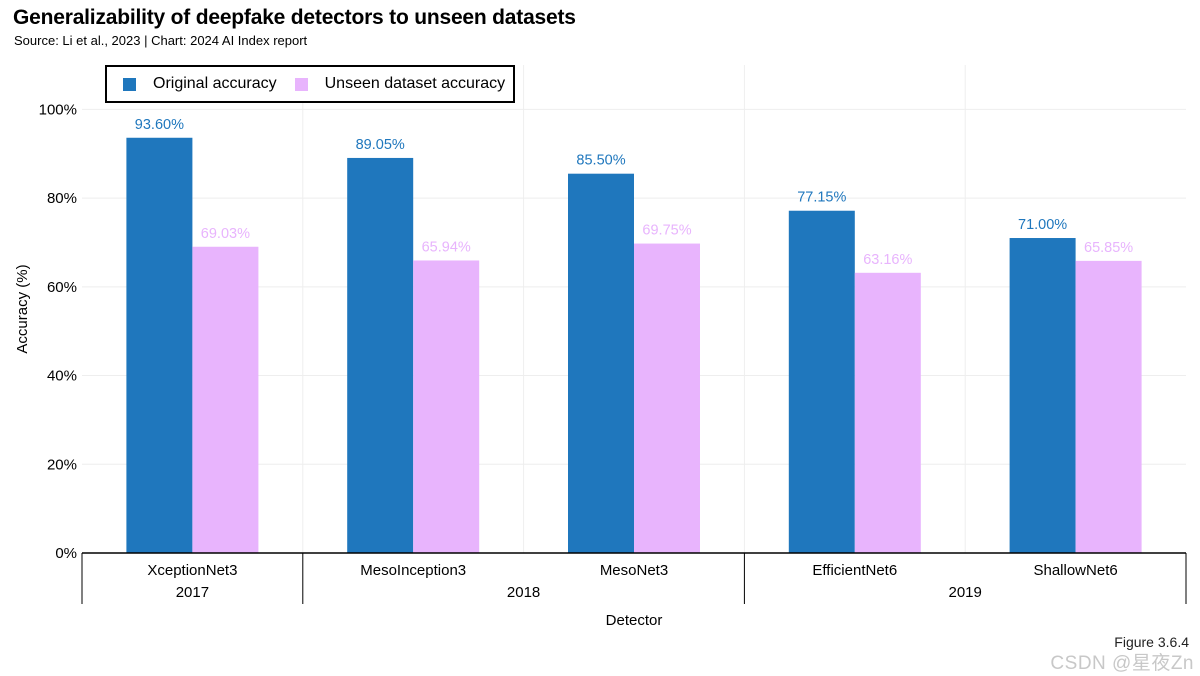 This screenshot has height=676, width=1200. What do you see at coordinates (887, 412) in the screenshot?
I see `bar-efficientnet6-unseen` at bounding box center [887, 412].